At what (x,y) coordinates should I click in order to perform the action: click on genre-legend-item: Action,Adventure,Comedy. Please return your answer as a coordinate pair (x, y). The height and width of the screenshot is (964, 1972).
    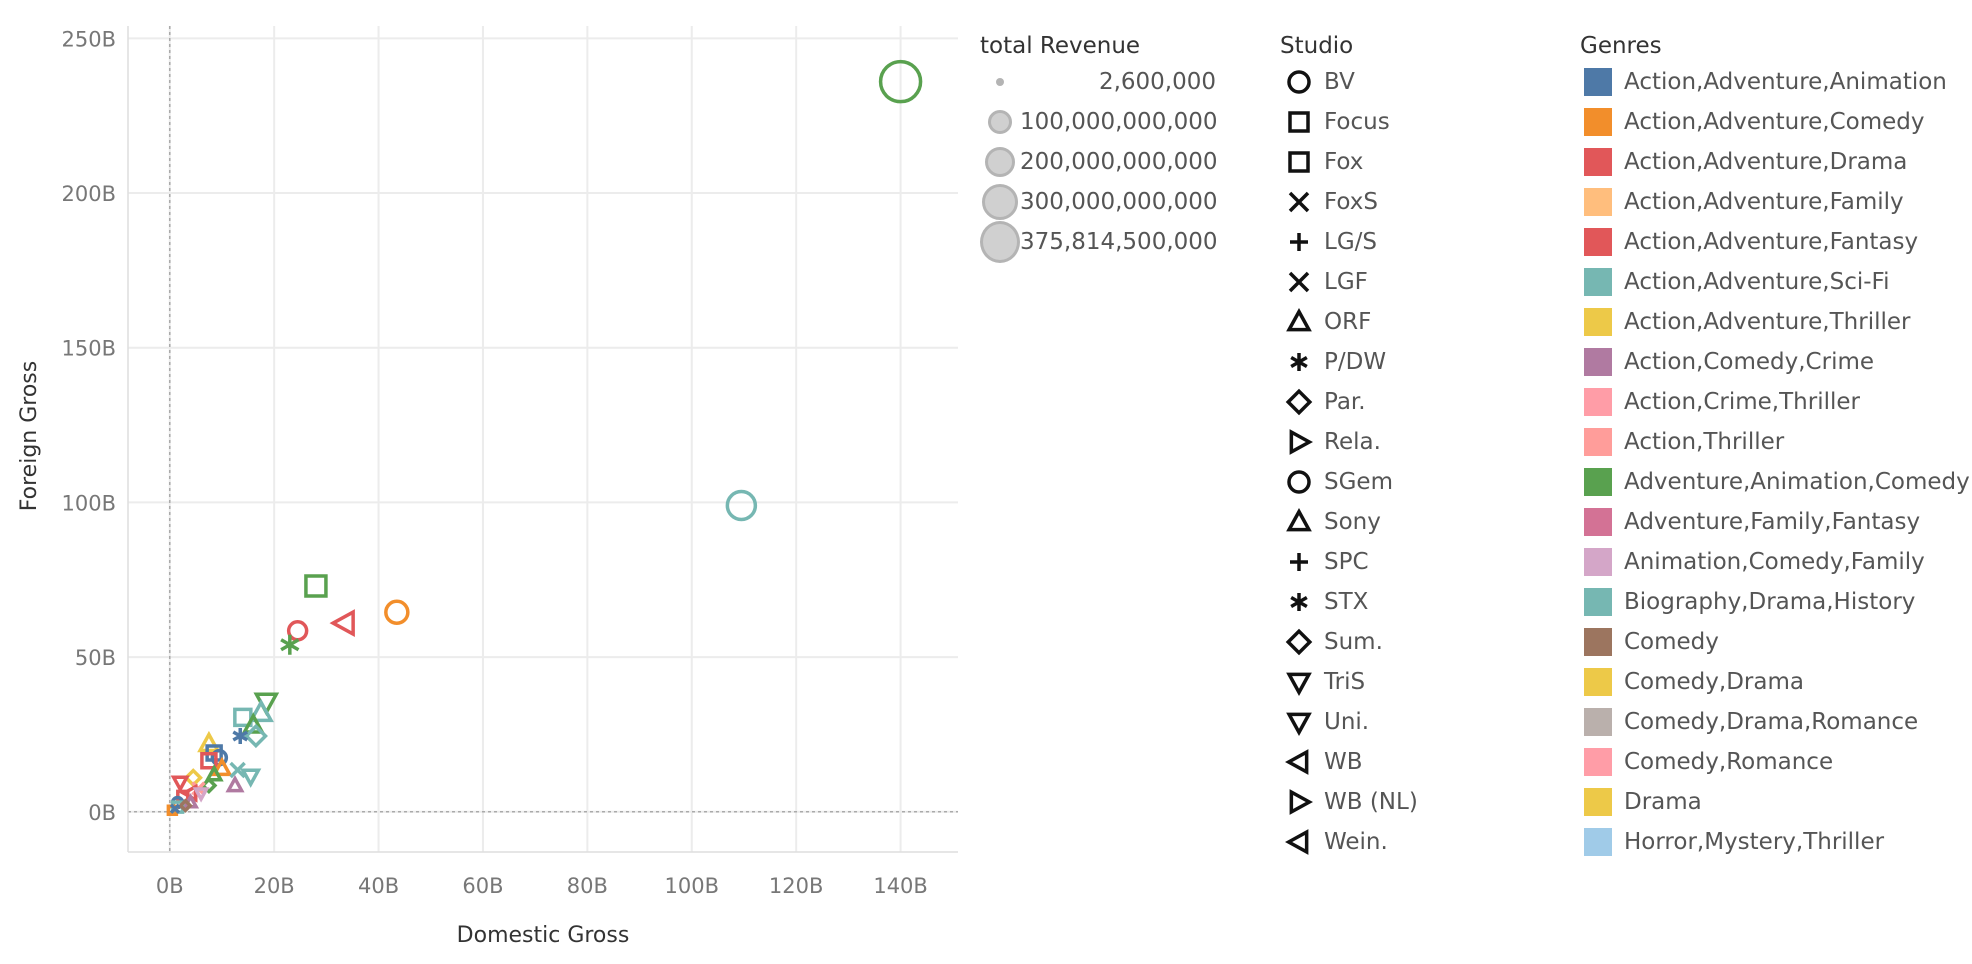
    Looking at the image, I should click on (1776, 122).